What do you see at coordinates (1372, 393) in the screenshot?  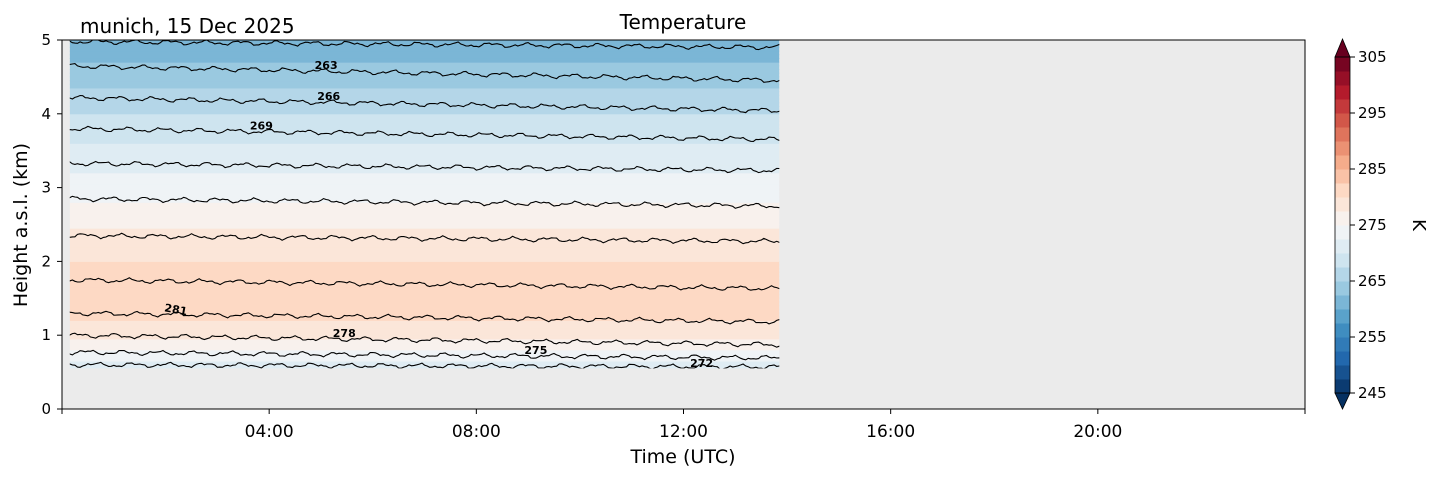 I see `colorbar-tick-label: 245` at bounding box center [1372, 393].